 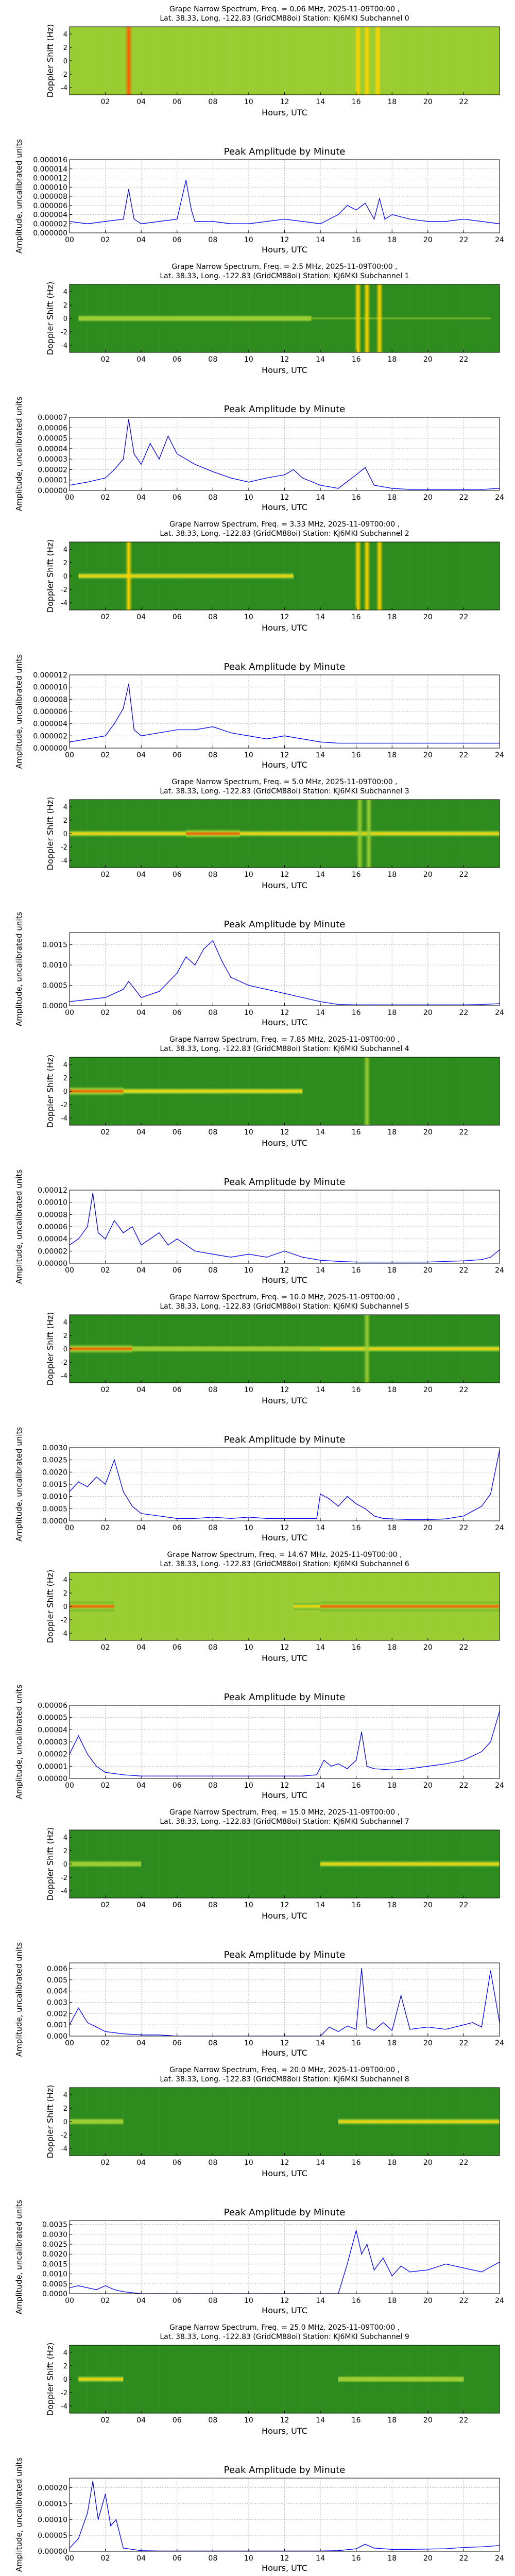 What do you see at coordinates (141, 1132) in the screenshot?
I see `spectrum-xtick-label: 04` at bounding box center [141, 1132].